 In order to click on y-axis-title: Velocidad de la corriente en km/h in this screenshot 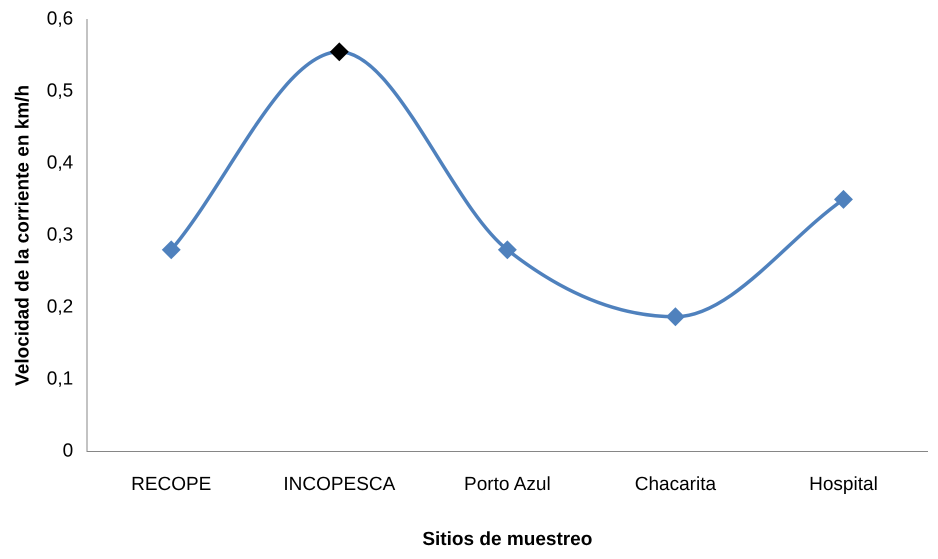, I will do `click(23, 235)`.